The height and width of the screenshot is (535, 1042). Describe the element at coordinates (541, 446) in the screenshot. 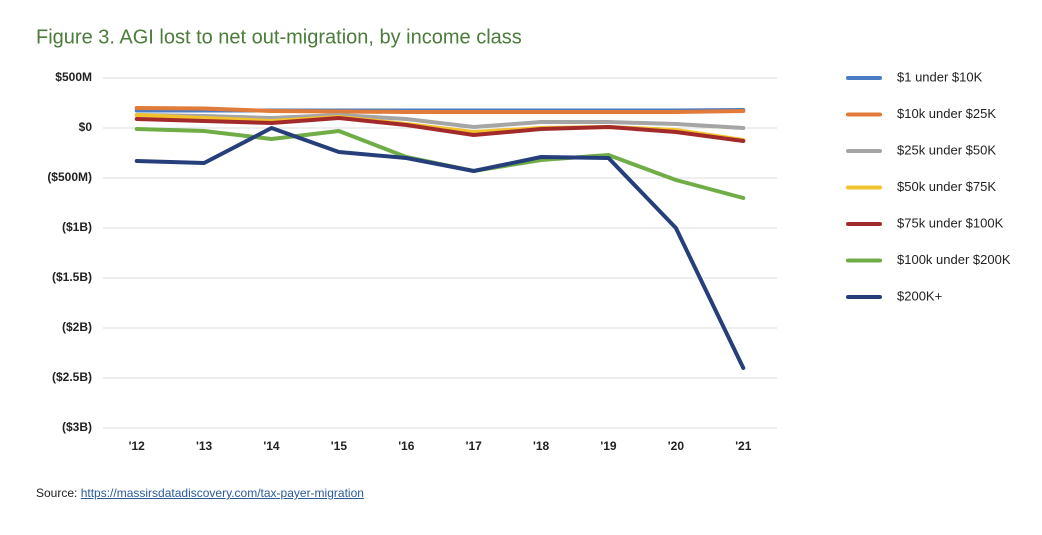

I see `x-tick-label: '18` at that location.